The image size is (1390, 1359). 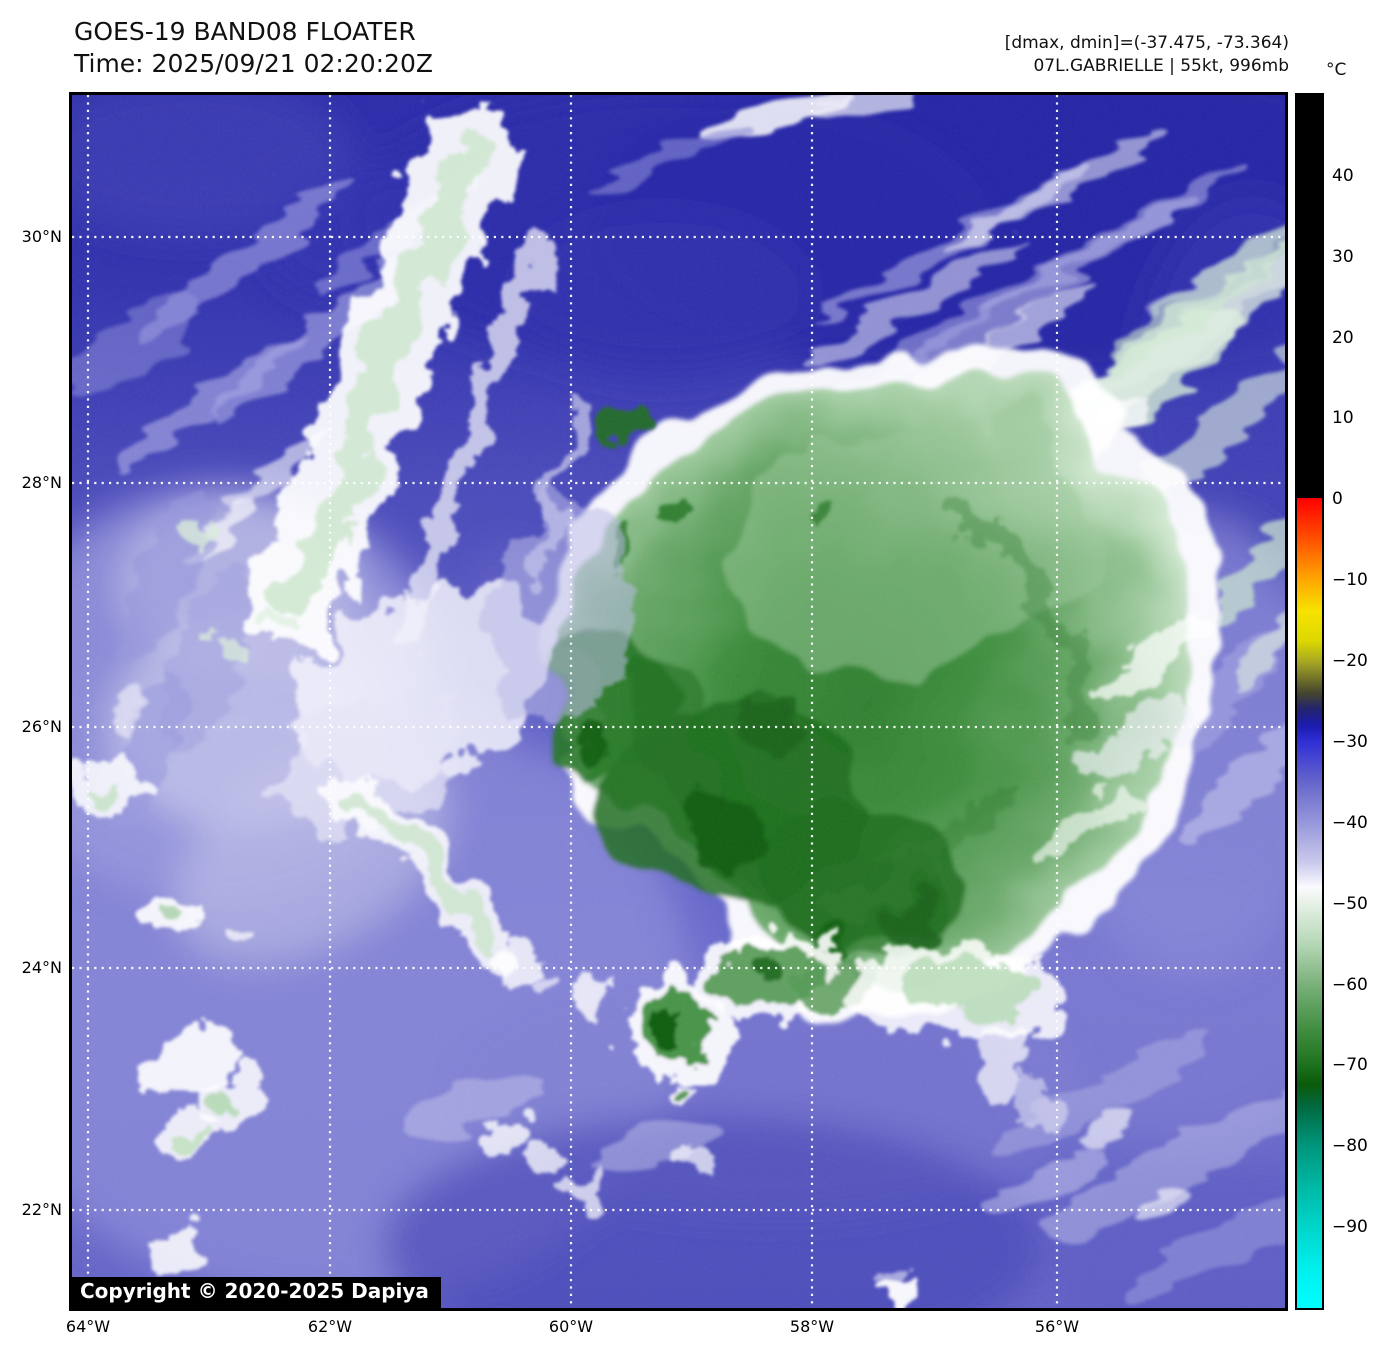 I want to click on cbar-tick-20: 20, so click(x=1343, y=338).